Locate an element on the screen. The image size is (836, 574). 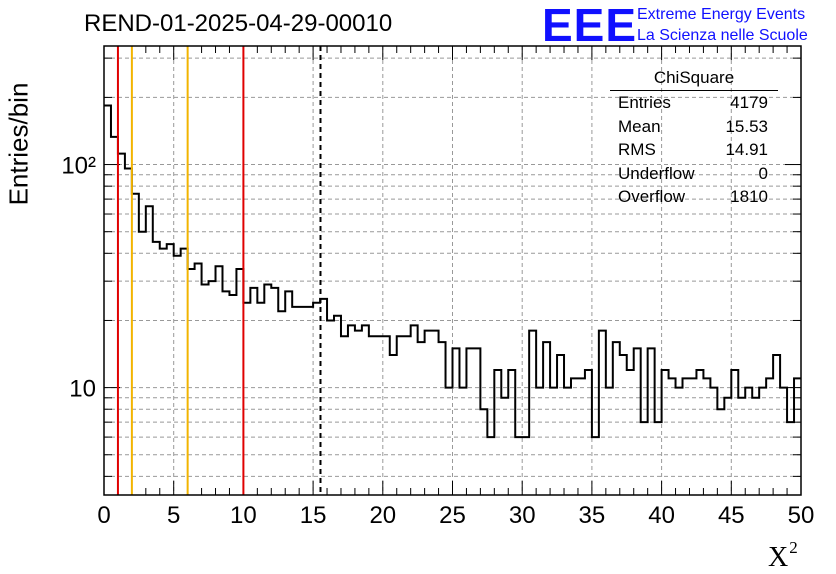
x-tick-label: 5 is located at coordinates (173, 515).